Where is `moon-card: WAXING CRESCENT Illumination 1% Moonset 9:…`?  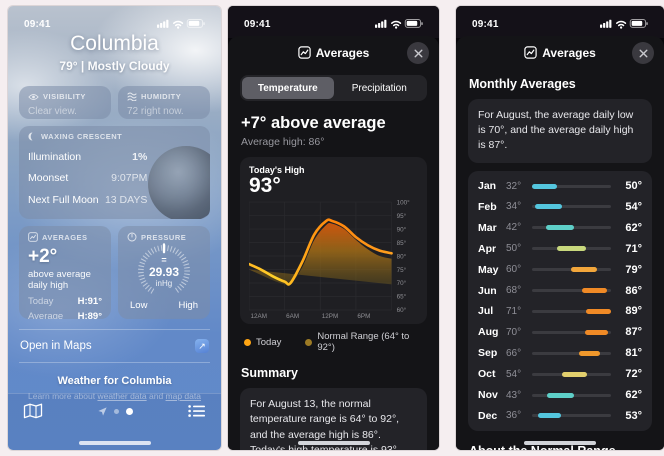
moon-card: WAXING CRESCENT Illumination 1% Moonset 9:… is located at coordinates (114, 172).